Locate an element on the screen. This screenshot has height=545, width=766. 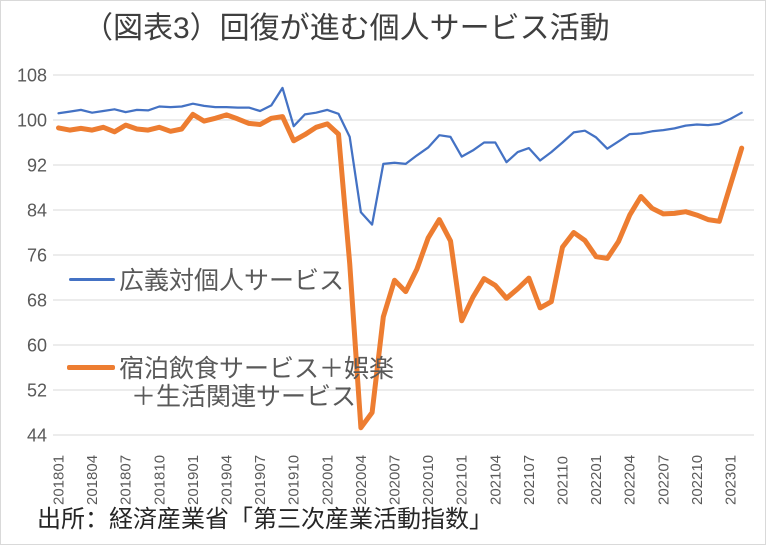
y-tick-label: 92 is located at coordinates (37, 165).